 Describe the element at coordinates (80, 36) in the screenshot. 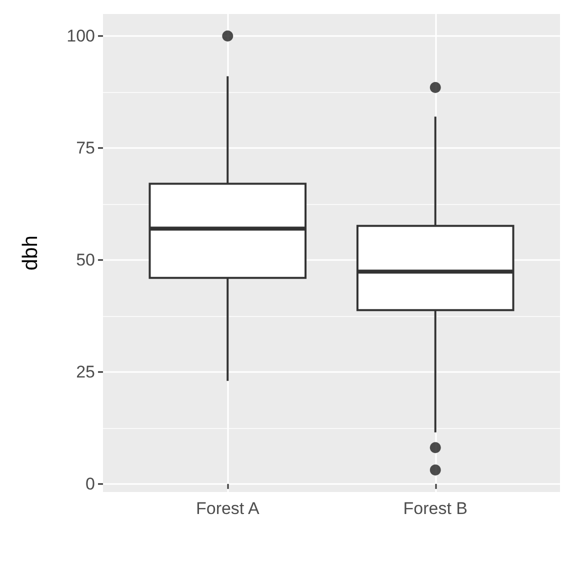

I see `y-tick-label: 100` at that location.